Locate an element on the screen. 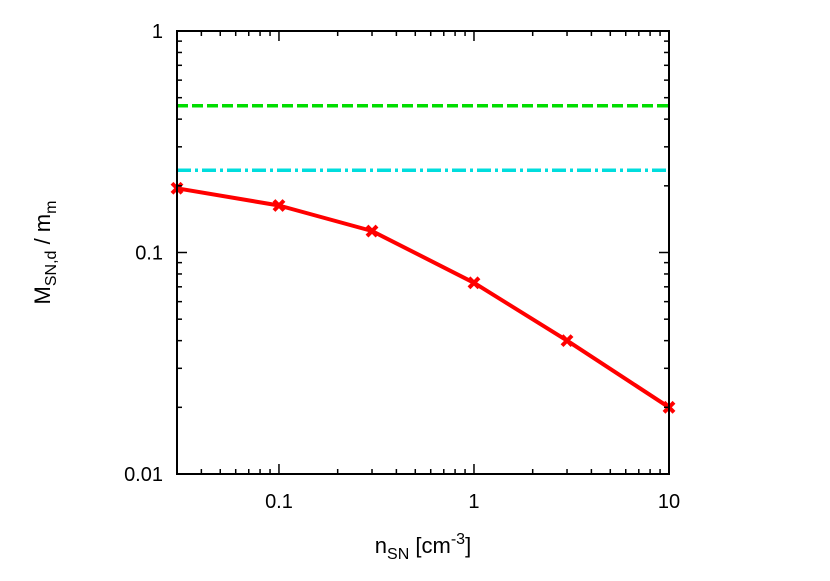  axis-label-part: M is located at coordinates (42, 295).